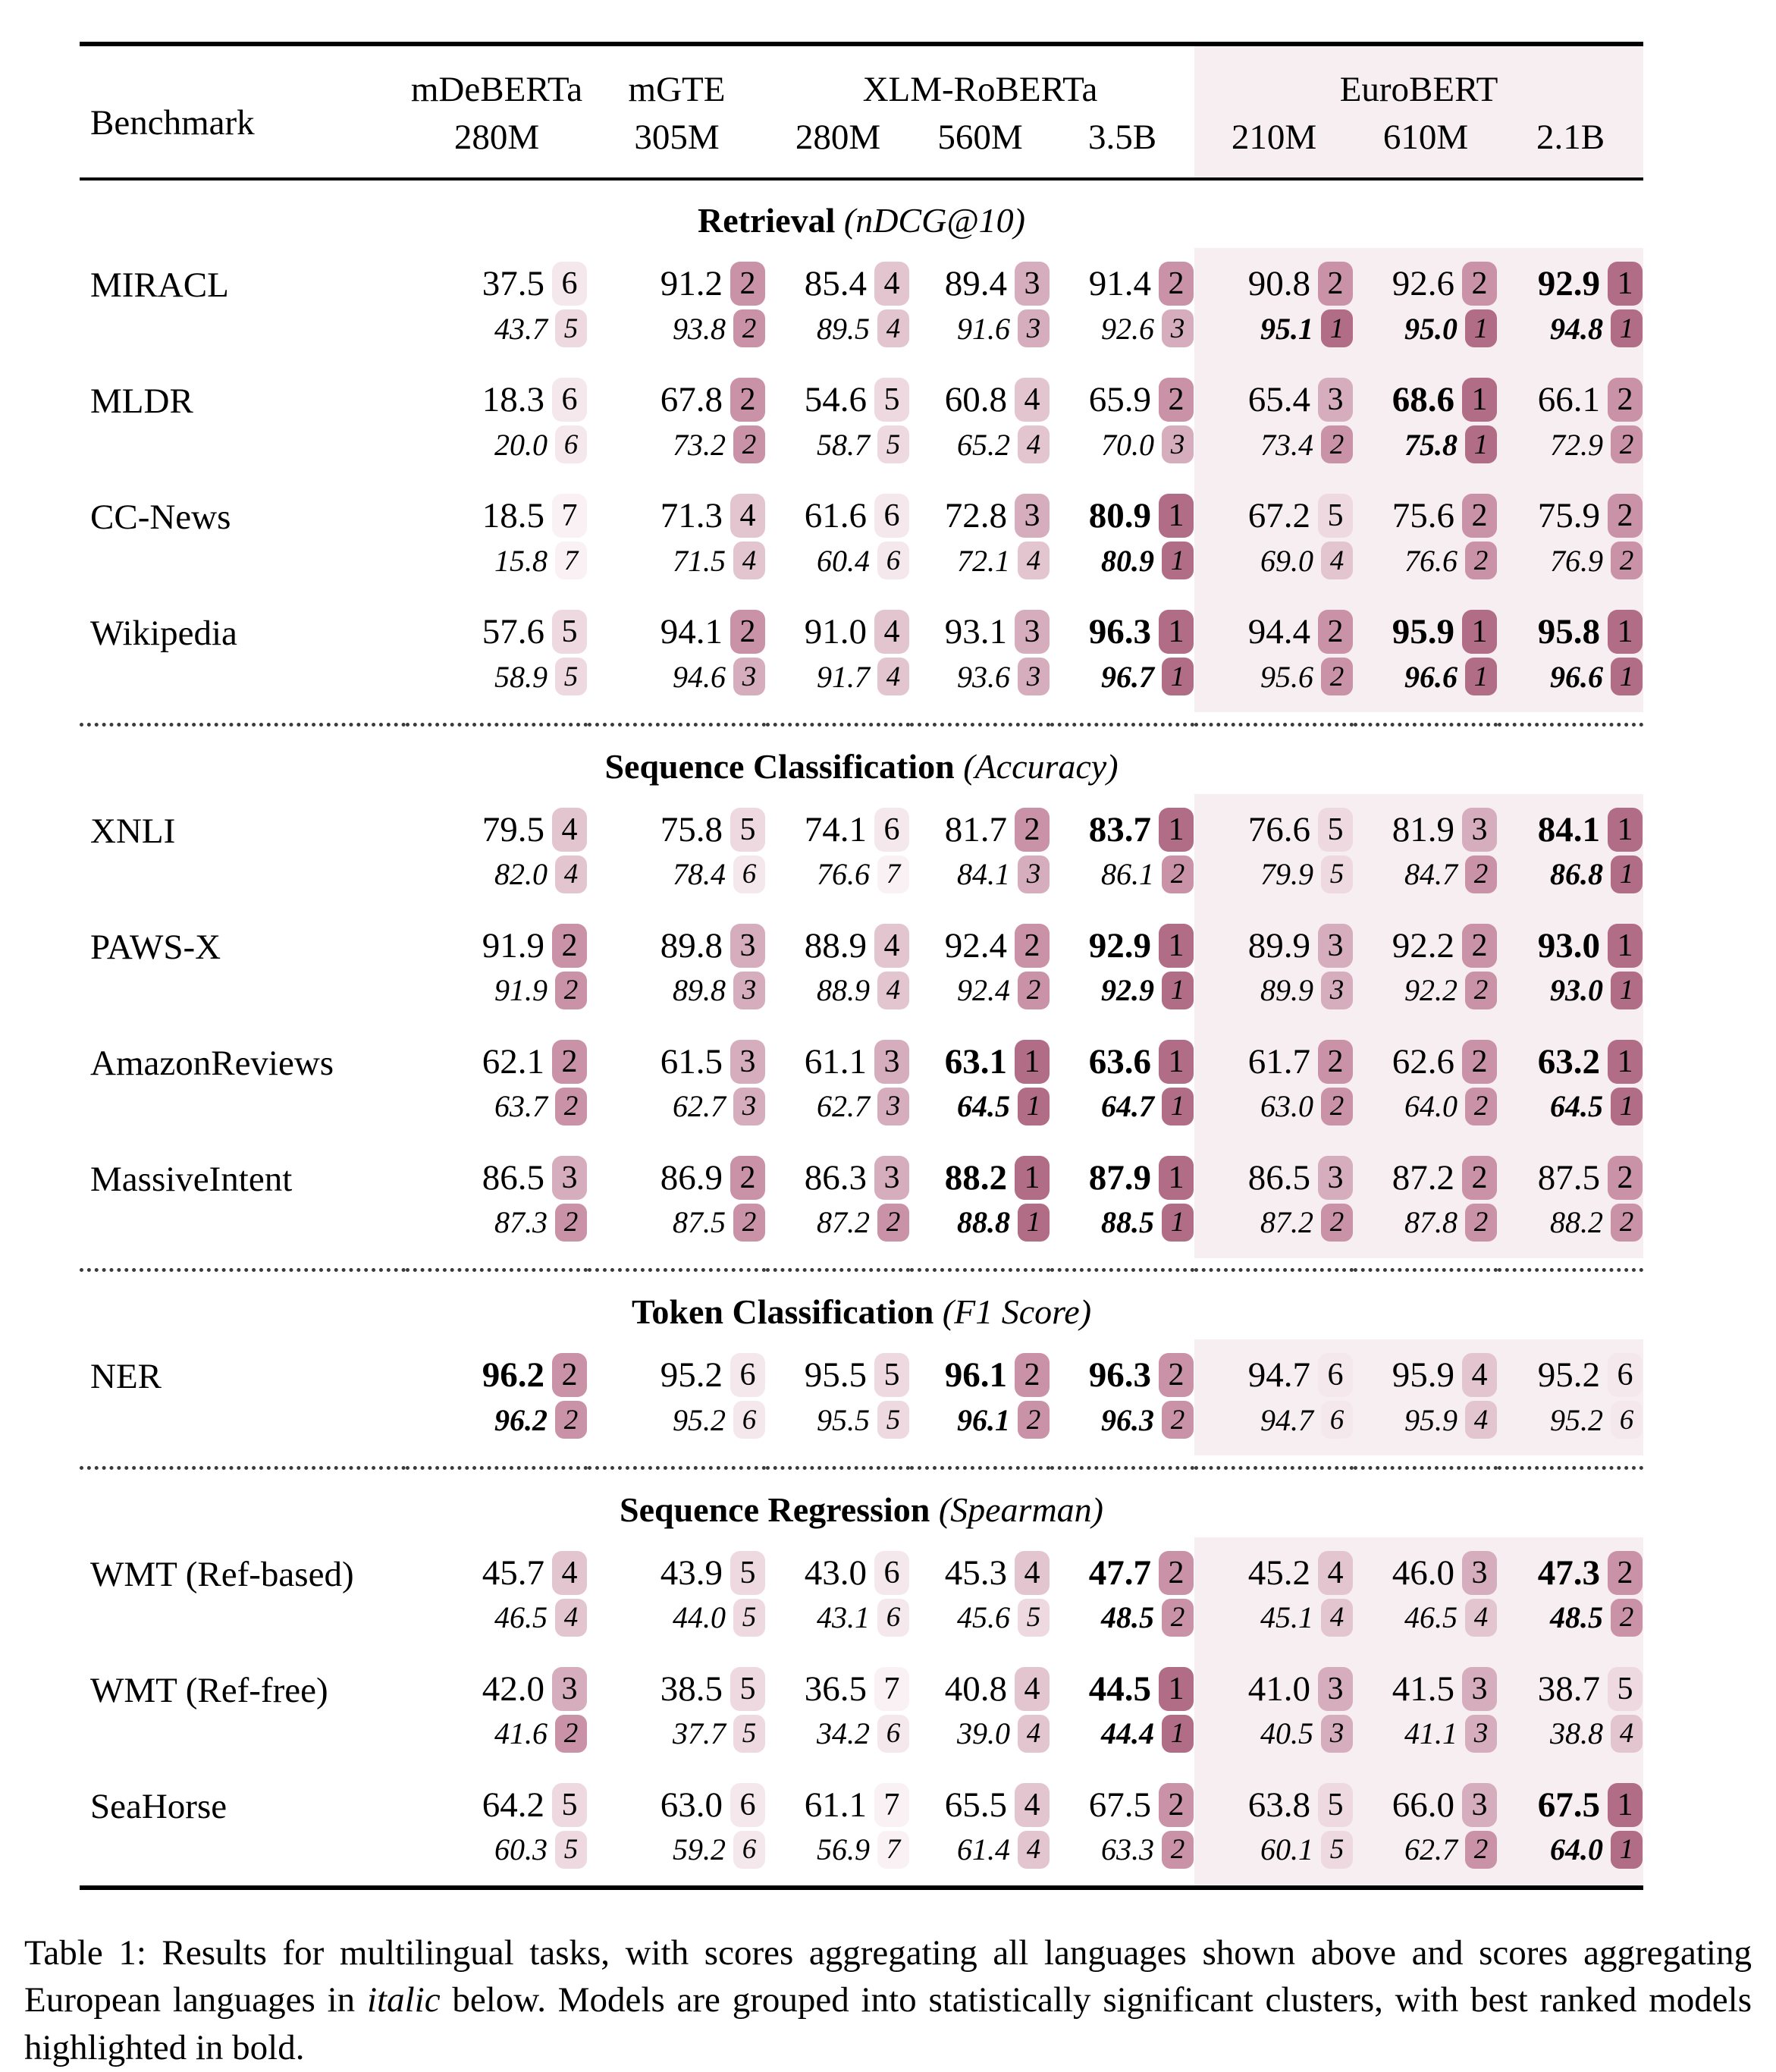 This screenshot has width=1776, height=2072. What do you see at coordinates (983, 677) in the screenshot?
I see `score-value-european: 93.6` at bounding box center [983, 677].